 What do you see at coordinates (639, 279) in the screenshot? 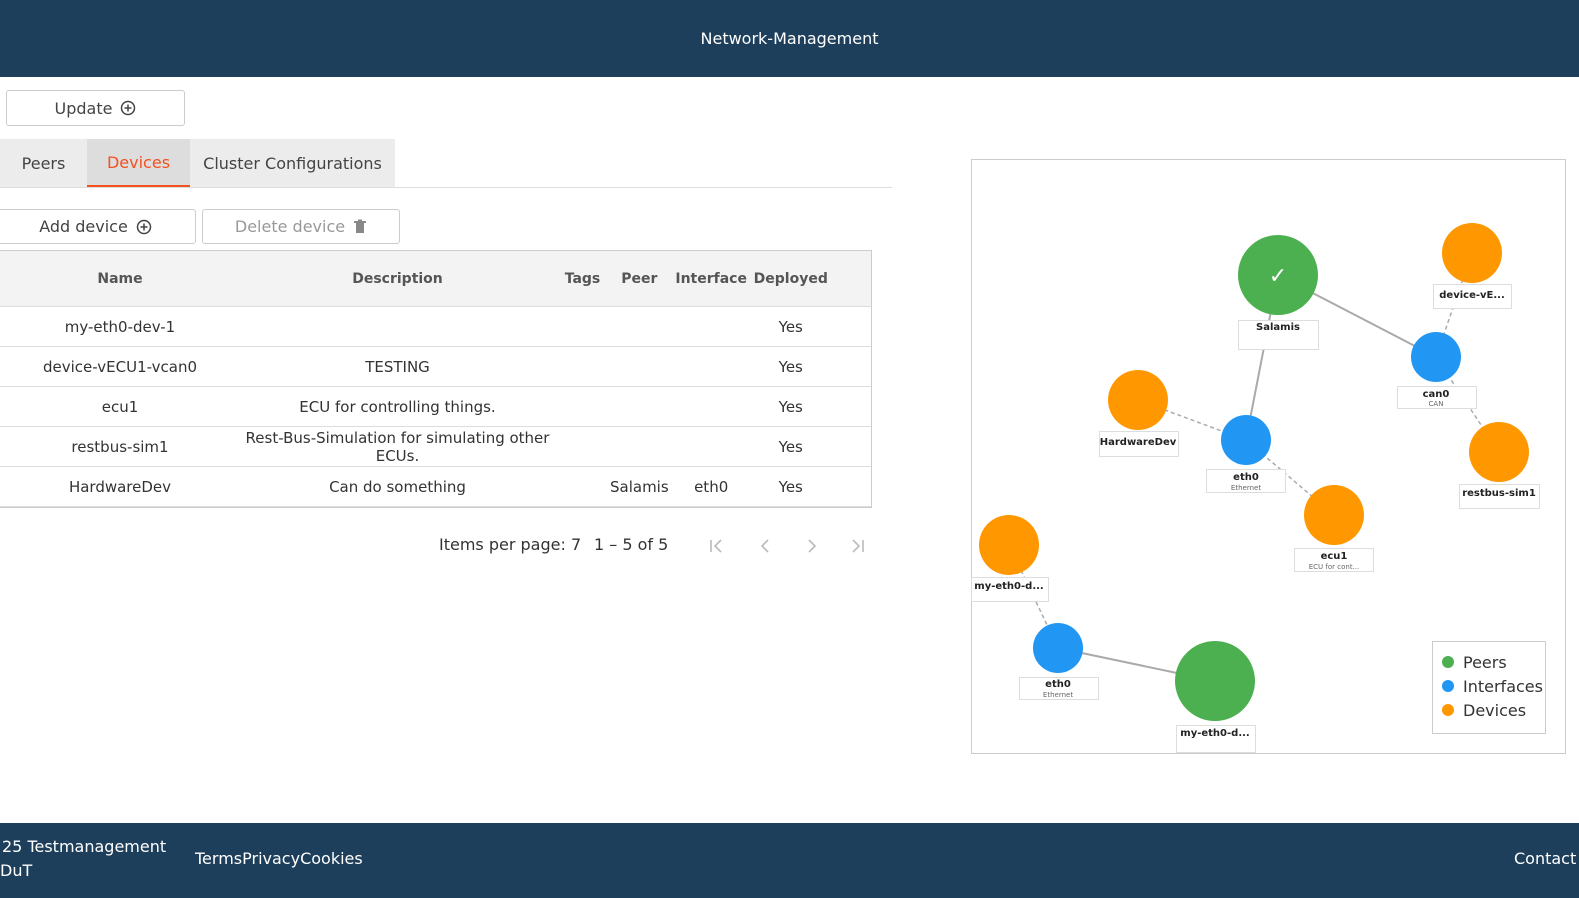
I see `column-header: Peer` at bounding box center [639, 279].